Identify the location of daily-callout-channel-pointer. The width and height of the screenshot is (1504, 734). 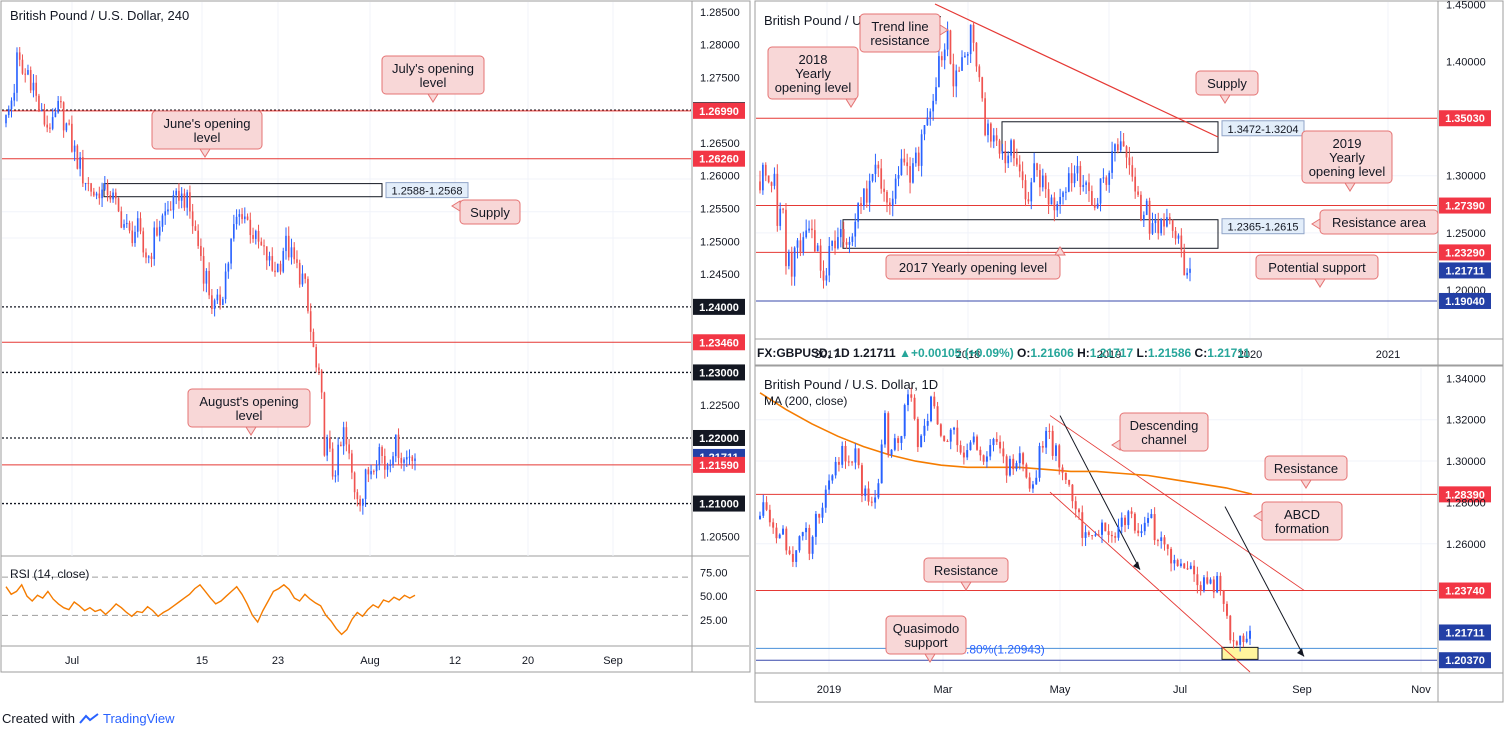
(1116, 445).